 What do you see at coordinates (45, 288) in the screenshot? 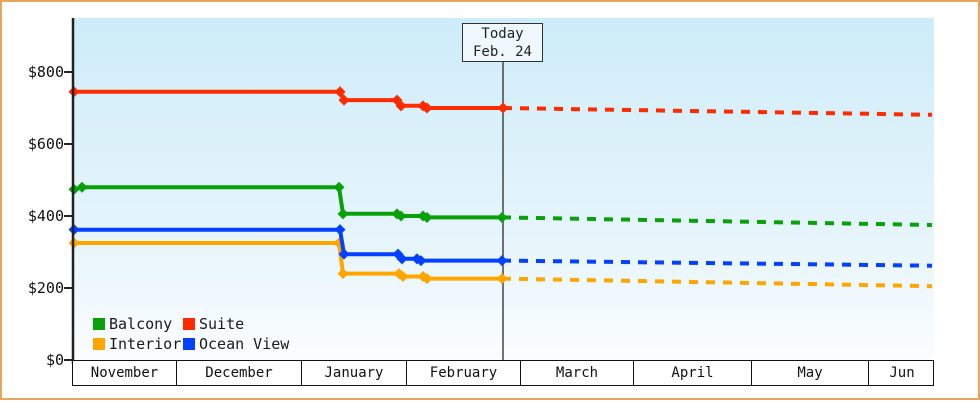
I see `y-axis-label: $200` at bounding box center [45, 288].